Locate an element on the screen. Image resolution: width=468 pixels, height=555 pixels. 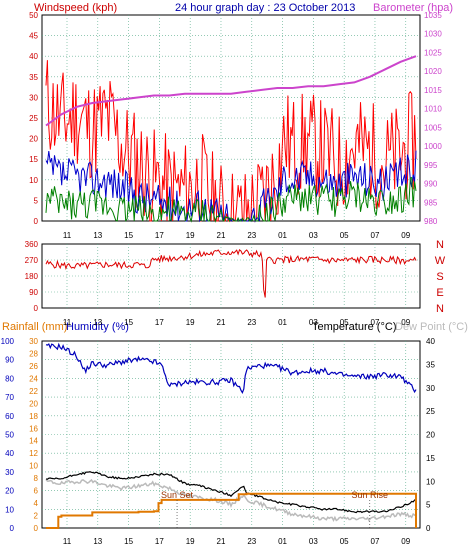
wind-y-tick-label: 5 is located at coordinates (36, 200).